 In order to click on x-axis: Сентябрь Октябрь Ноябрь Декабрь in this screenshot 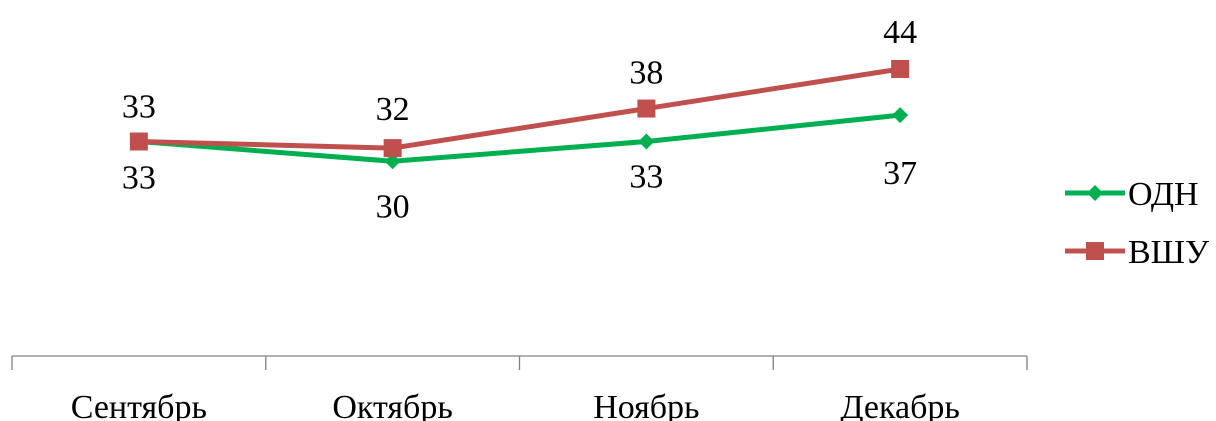, I will do `click(519, 388)`.